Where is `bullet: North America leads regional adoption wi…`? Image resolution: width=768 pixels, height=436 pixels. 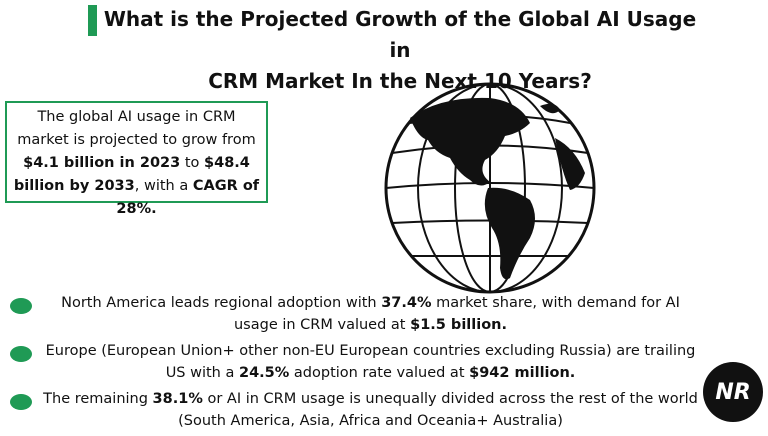 bullet: North America leads regional adoption wi… is located at coordinates (384, 317).